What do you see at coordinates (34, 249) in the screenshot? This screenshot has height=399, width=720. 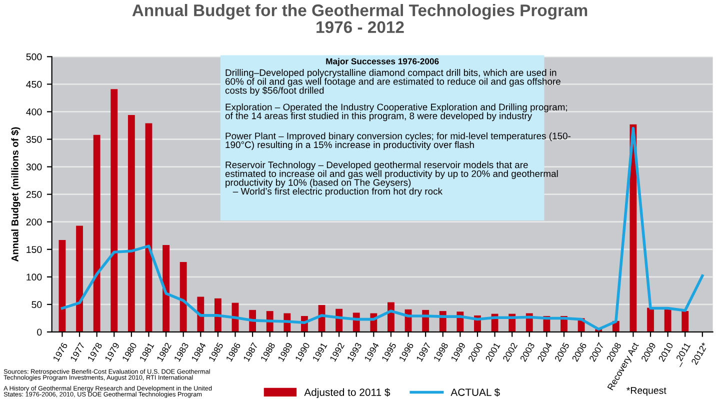 I see `y-tick-label: 150` at bounding box center [34, 249].